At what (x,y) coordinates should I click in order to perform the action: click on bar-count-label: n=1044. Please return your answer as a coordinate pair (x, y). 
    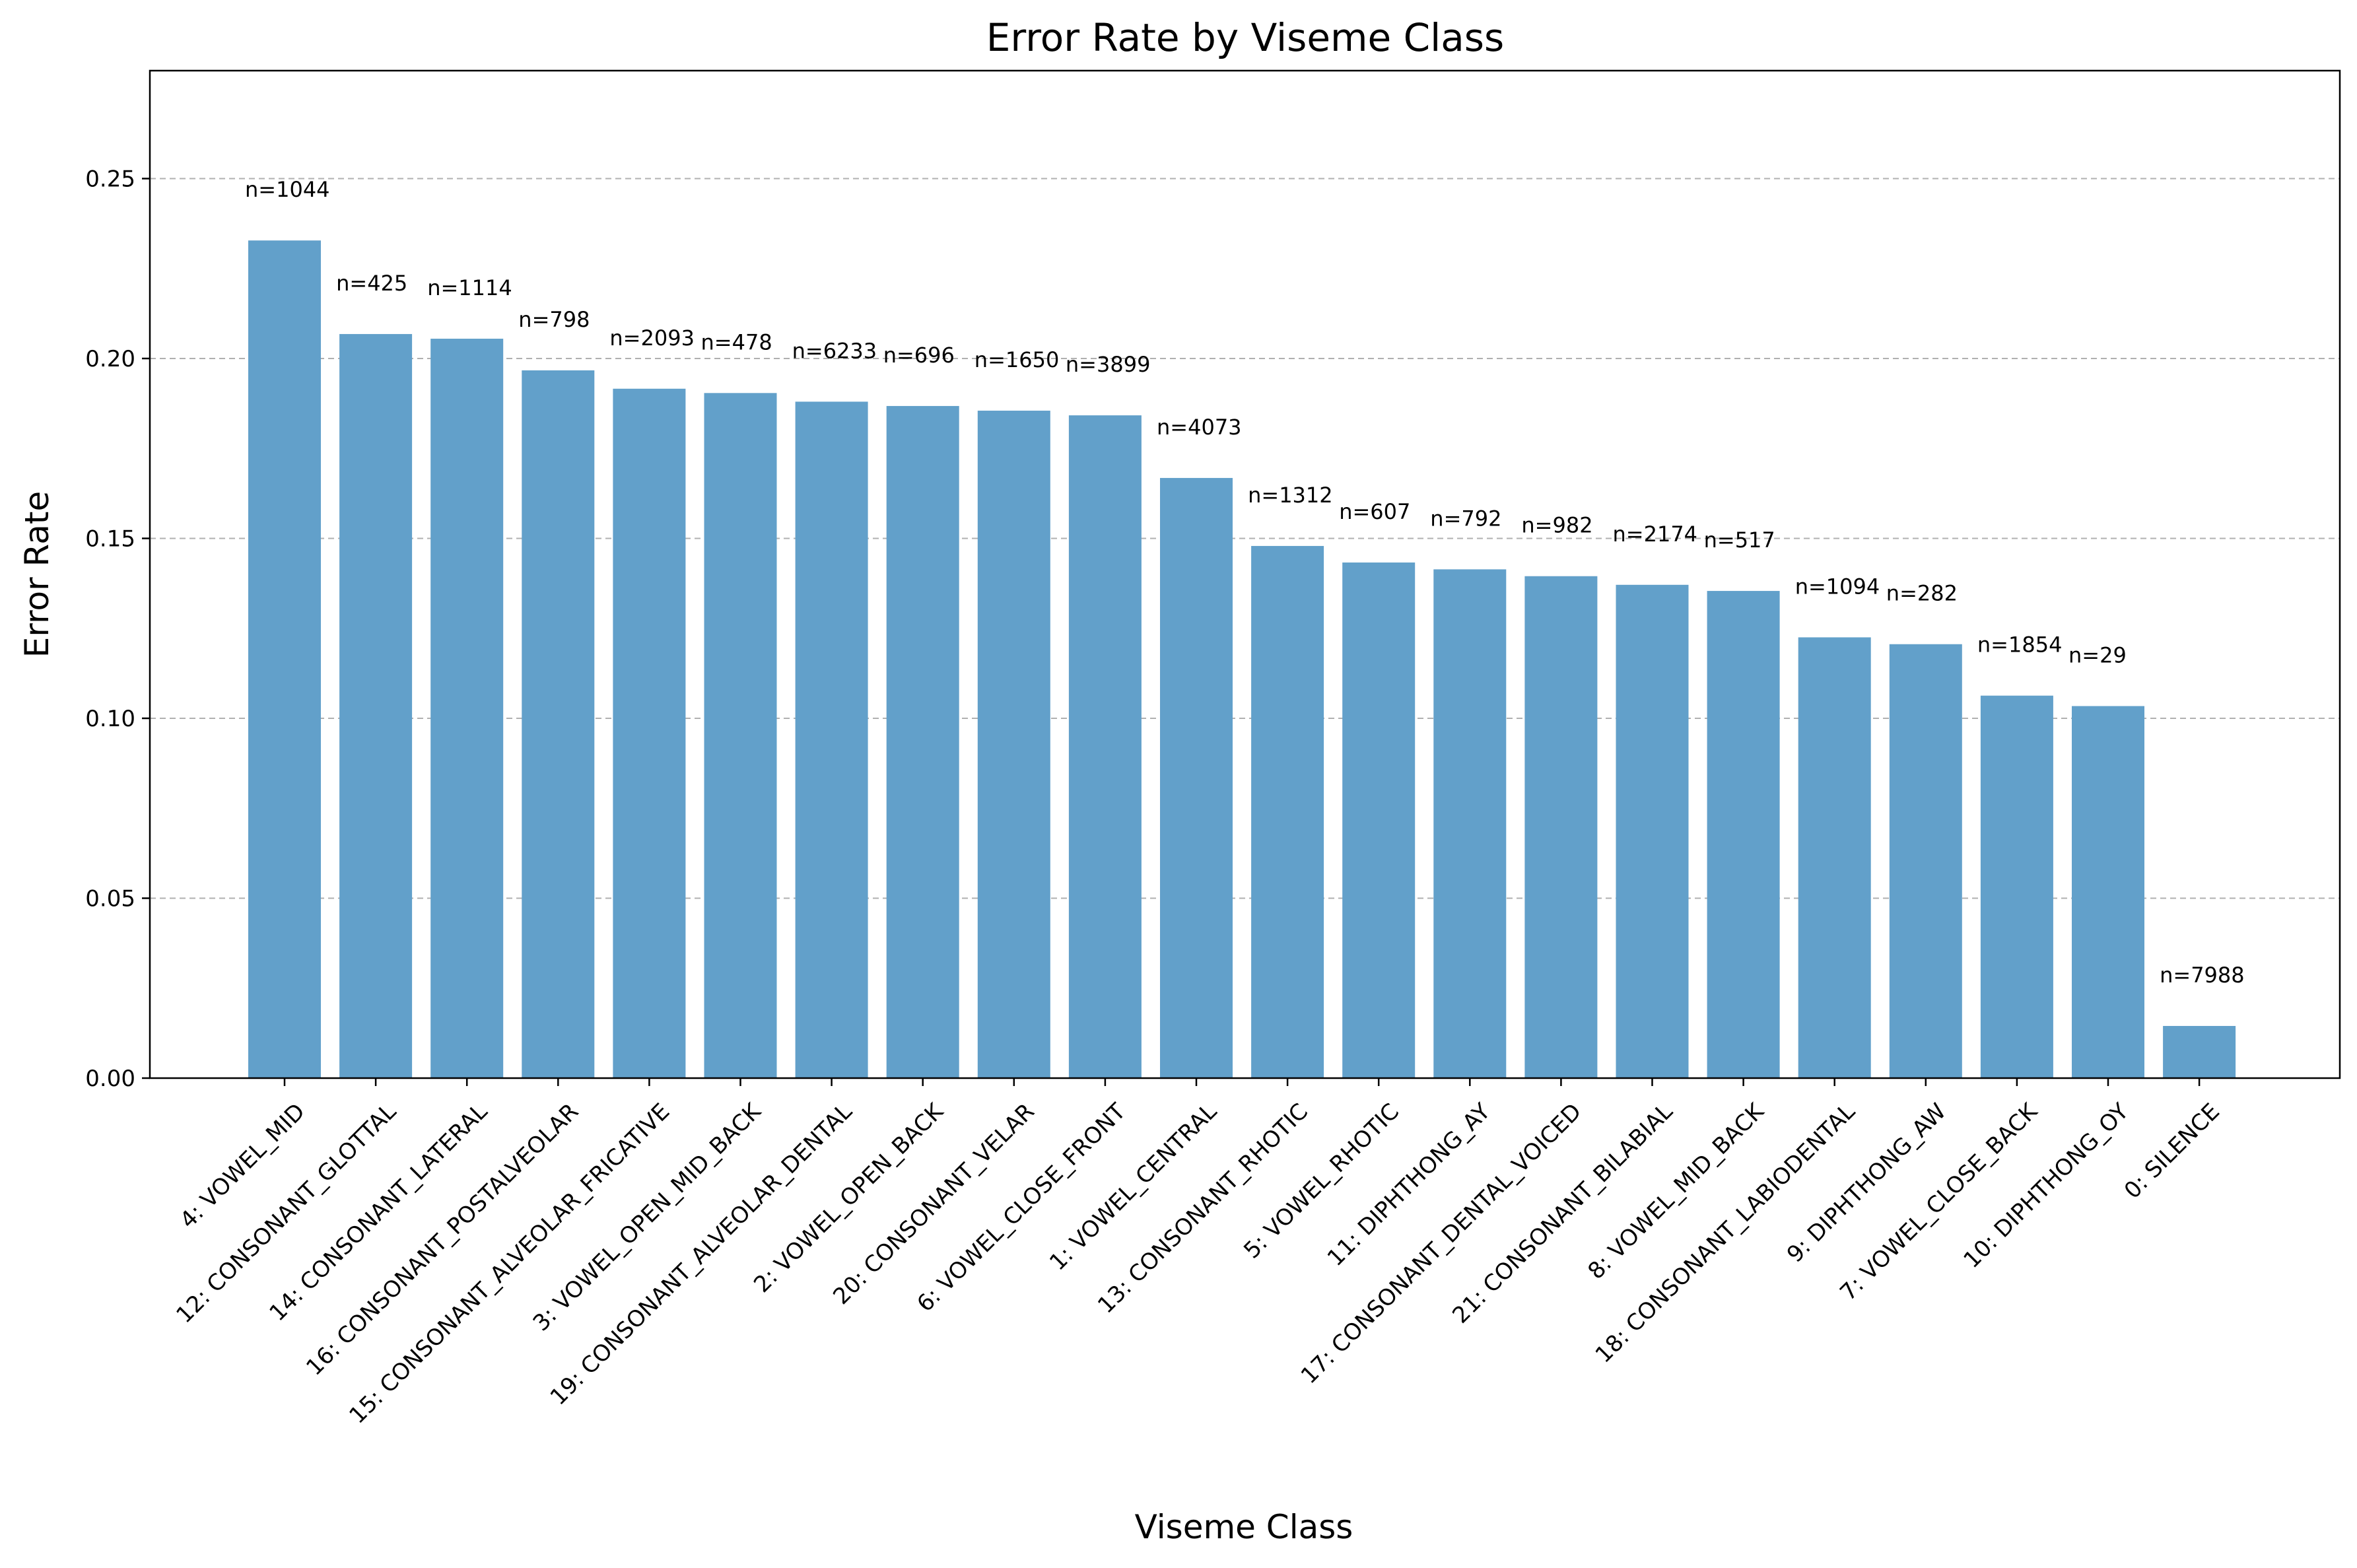
    Looking at the image, I should click on (287, 189).